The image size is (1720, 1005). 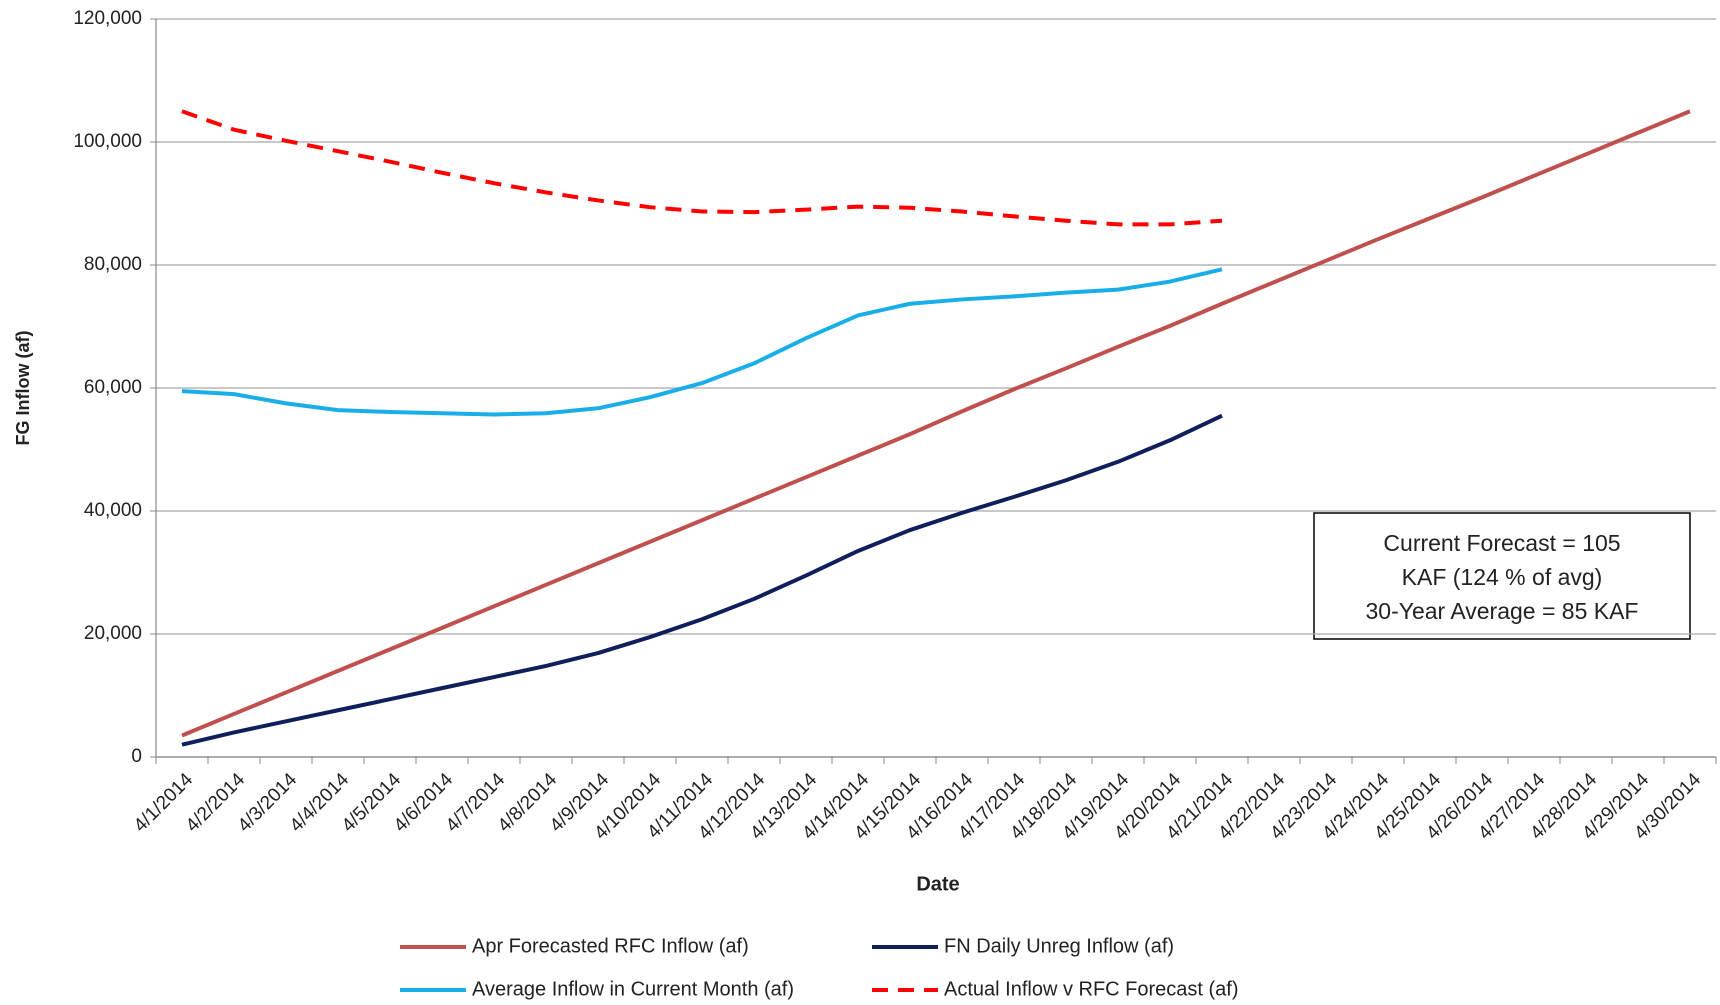 What do you see at coordinates (136, 756) in the screenshot?
I see `y-tick-label: 0` at bounding box center [136, 756].